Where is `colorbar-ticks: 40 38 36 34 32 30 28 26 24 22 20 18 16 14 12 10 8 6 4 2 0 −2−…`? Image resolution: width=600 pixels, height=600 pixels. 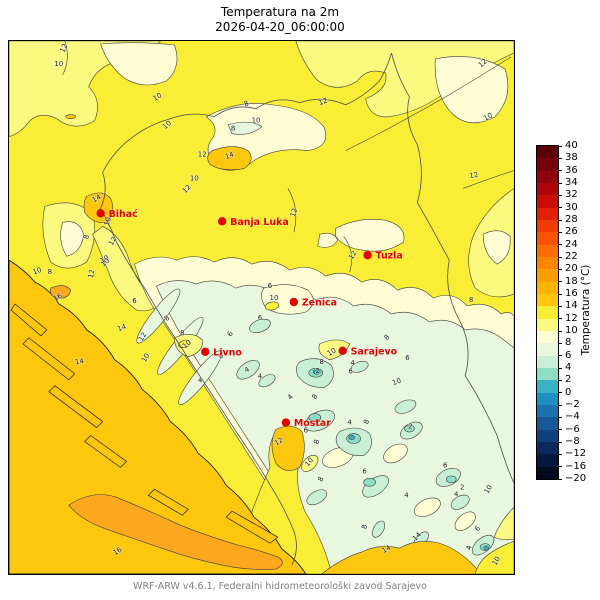 colorbar-ticks: 40 38 36 34 32 30 28 26 24 22 20 18 16 14 12 10 8 6 4 2 0 −2−… is located at coordinates (578, 312).